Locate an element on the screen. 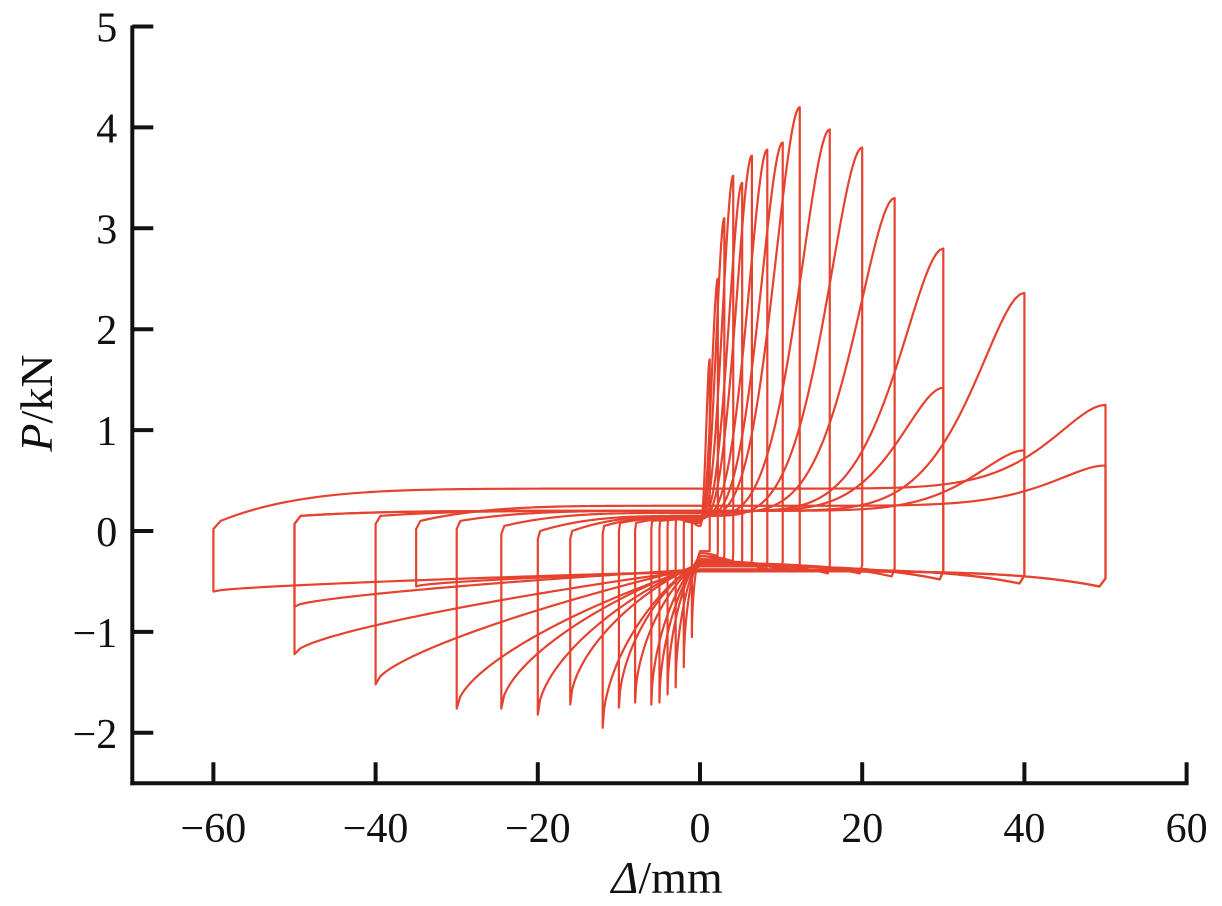  y-tick-label: −1 is located at coordinates (95, 634).